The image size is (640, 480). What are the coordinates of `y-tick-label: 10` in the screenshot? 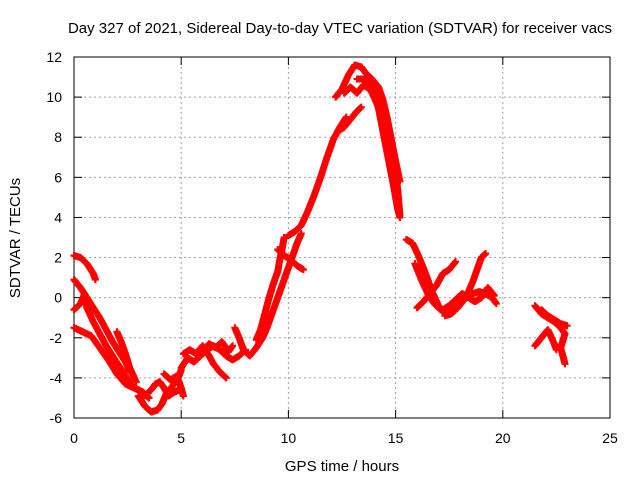 It's located at (54, 97).